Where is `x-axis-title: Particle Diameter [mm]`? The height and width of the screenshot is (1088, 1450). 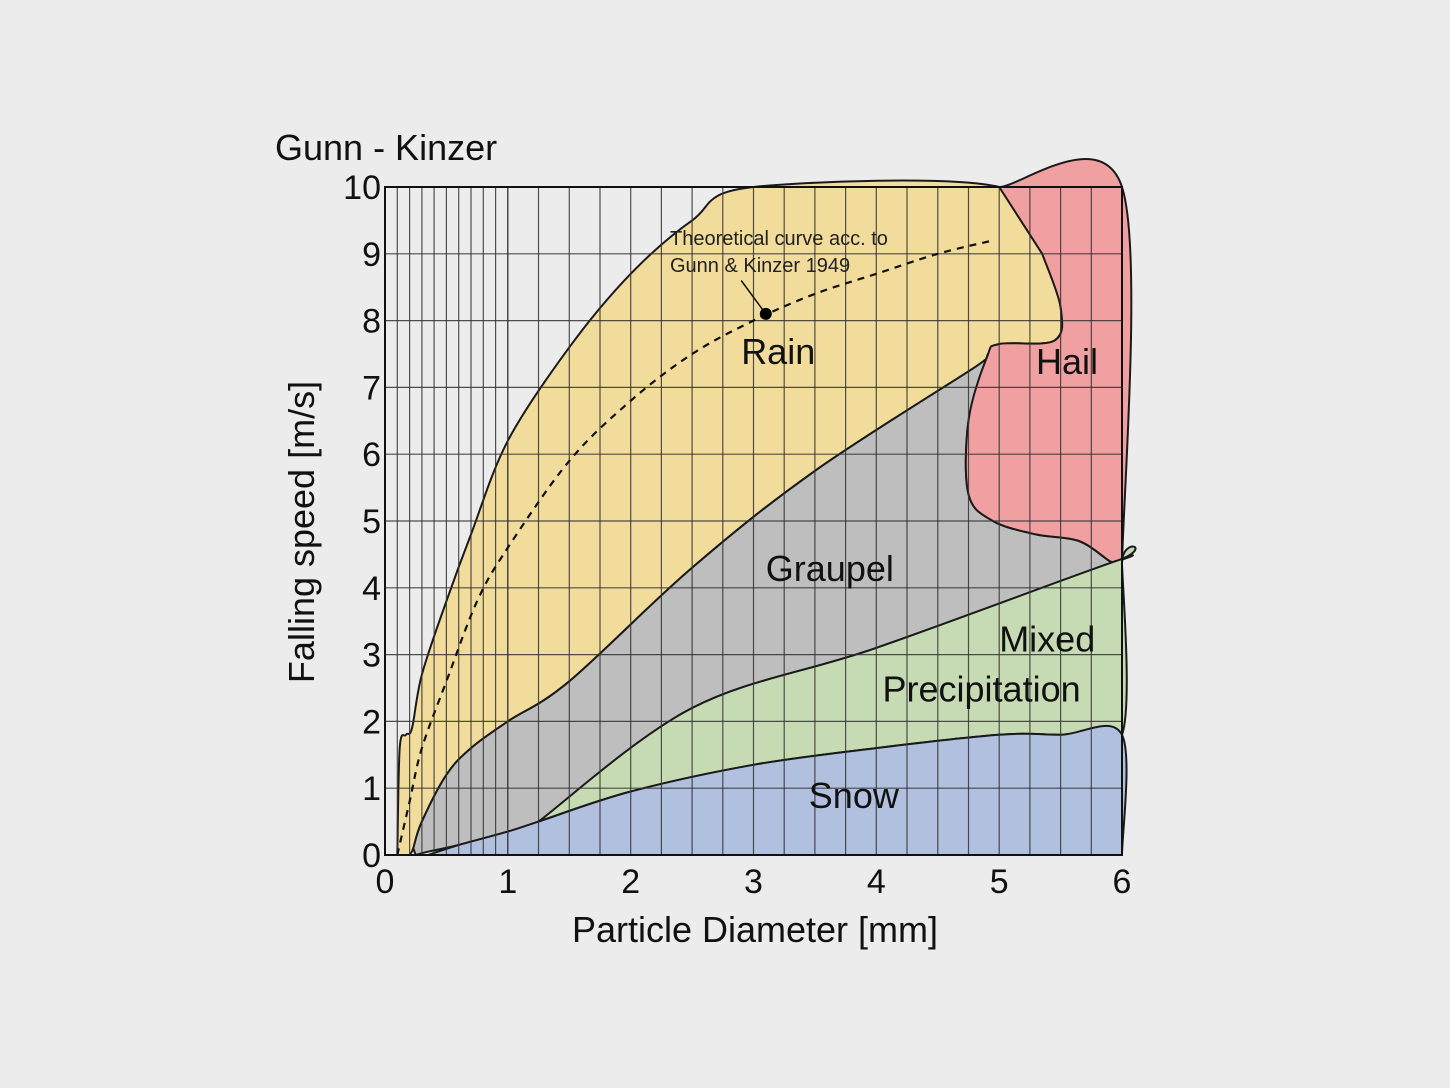
x-axis-title: Particle Diameter [mm] is located at coordinates (755, 929).